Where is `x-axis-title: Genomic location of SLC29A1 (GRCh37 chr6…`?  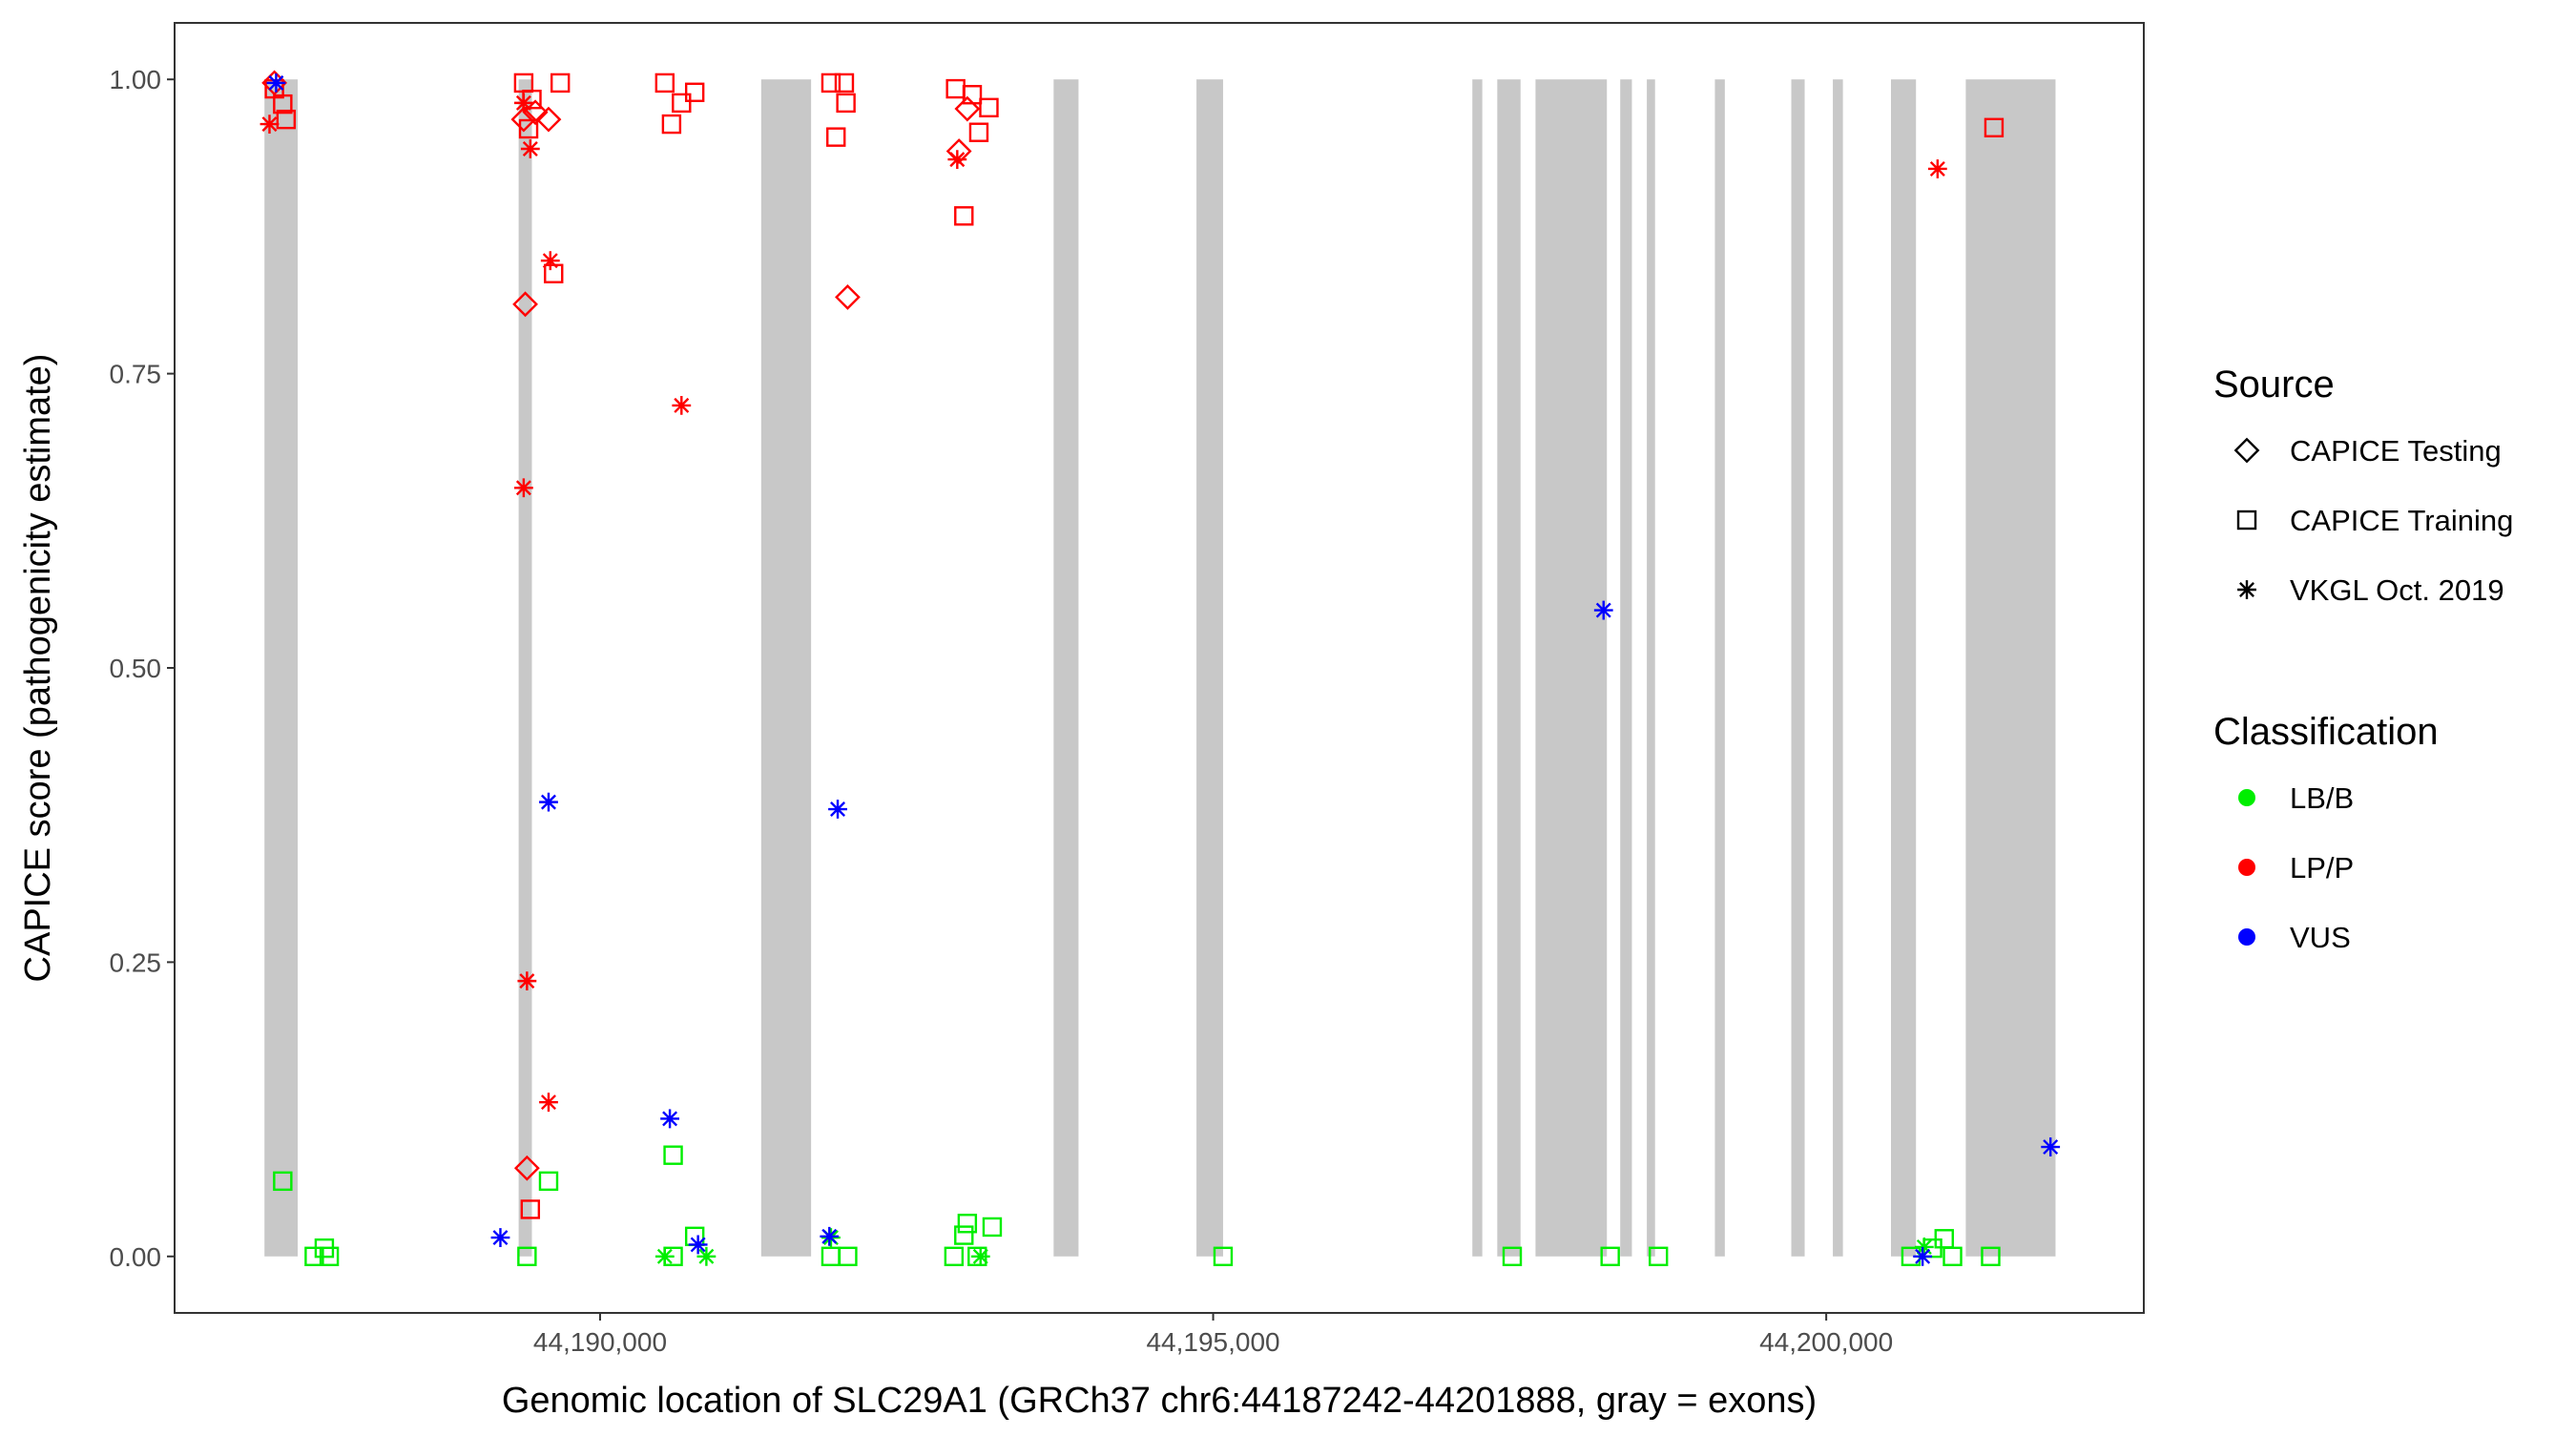
x-axis-title: Genomic location of SLC29A1 (GRCh37 chr6… is located at coordinates (1159, 1401).